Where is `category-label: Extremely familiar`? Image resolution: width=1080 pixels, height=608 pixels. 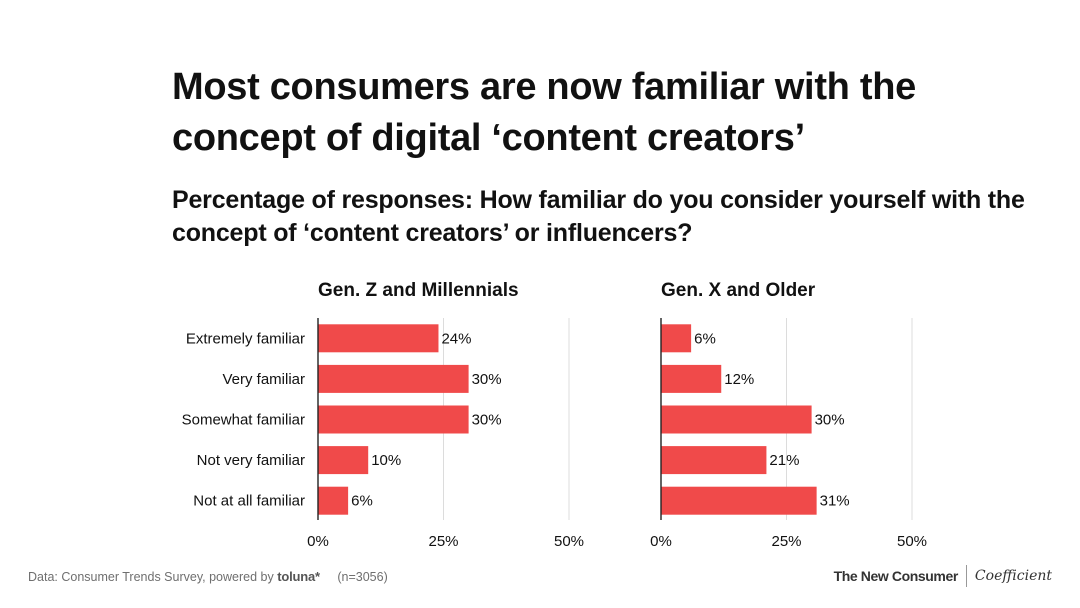 category-label: Extremely familiar is located at coordinates (245, 338).